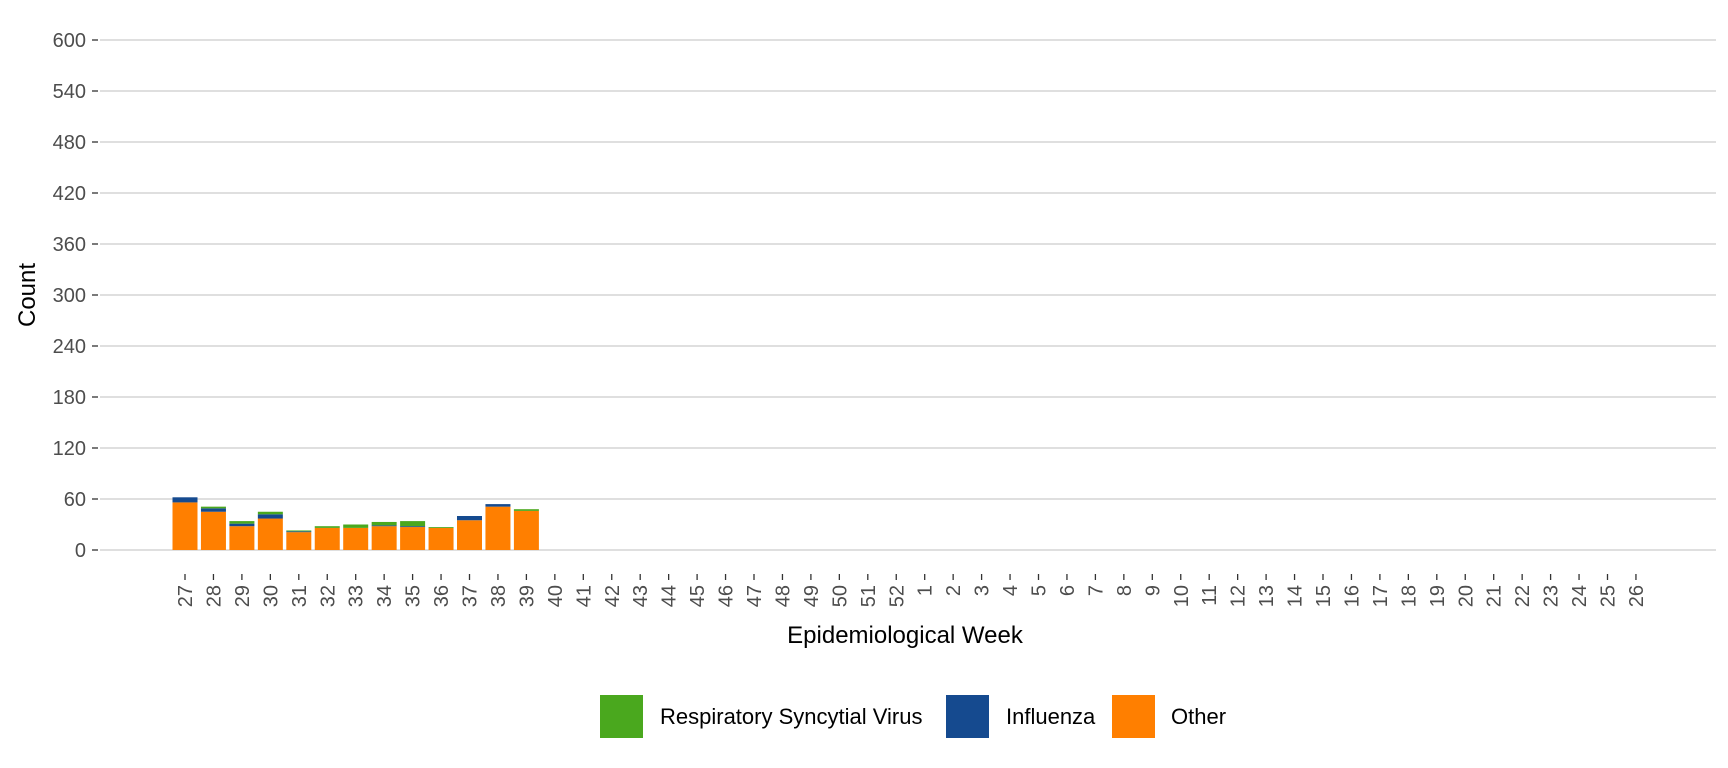 Image resolution: width=1728 pixels, height=768 pixels. What do you see at coordinates (584, 596) in the screenshot?
I see `x-tick-label: 41` at bounding box center [584, 596].